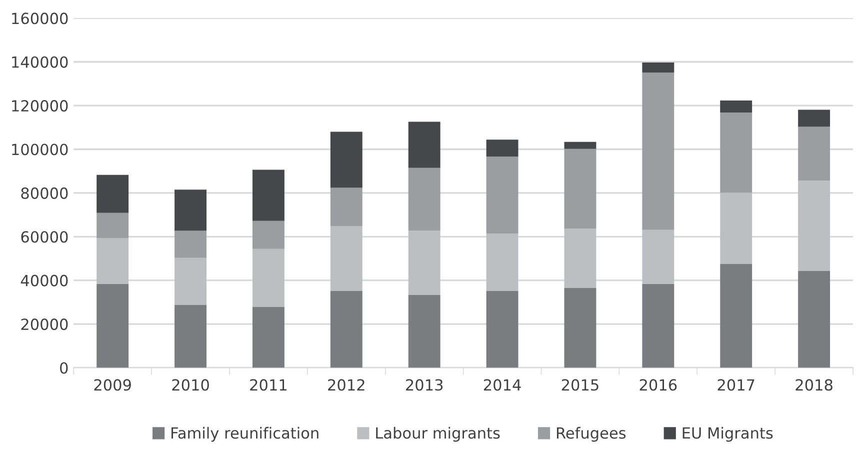 The height and width of the screenshot is (454, 866). Describe the element at coordinates (112, 385) in the screenshot. I see `x-tick-label: 2009` at that location.